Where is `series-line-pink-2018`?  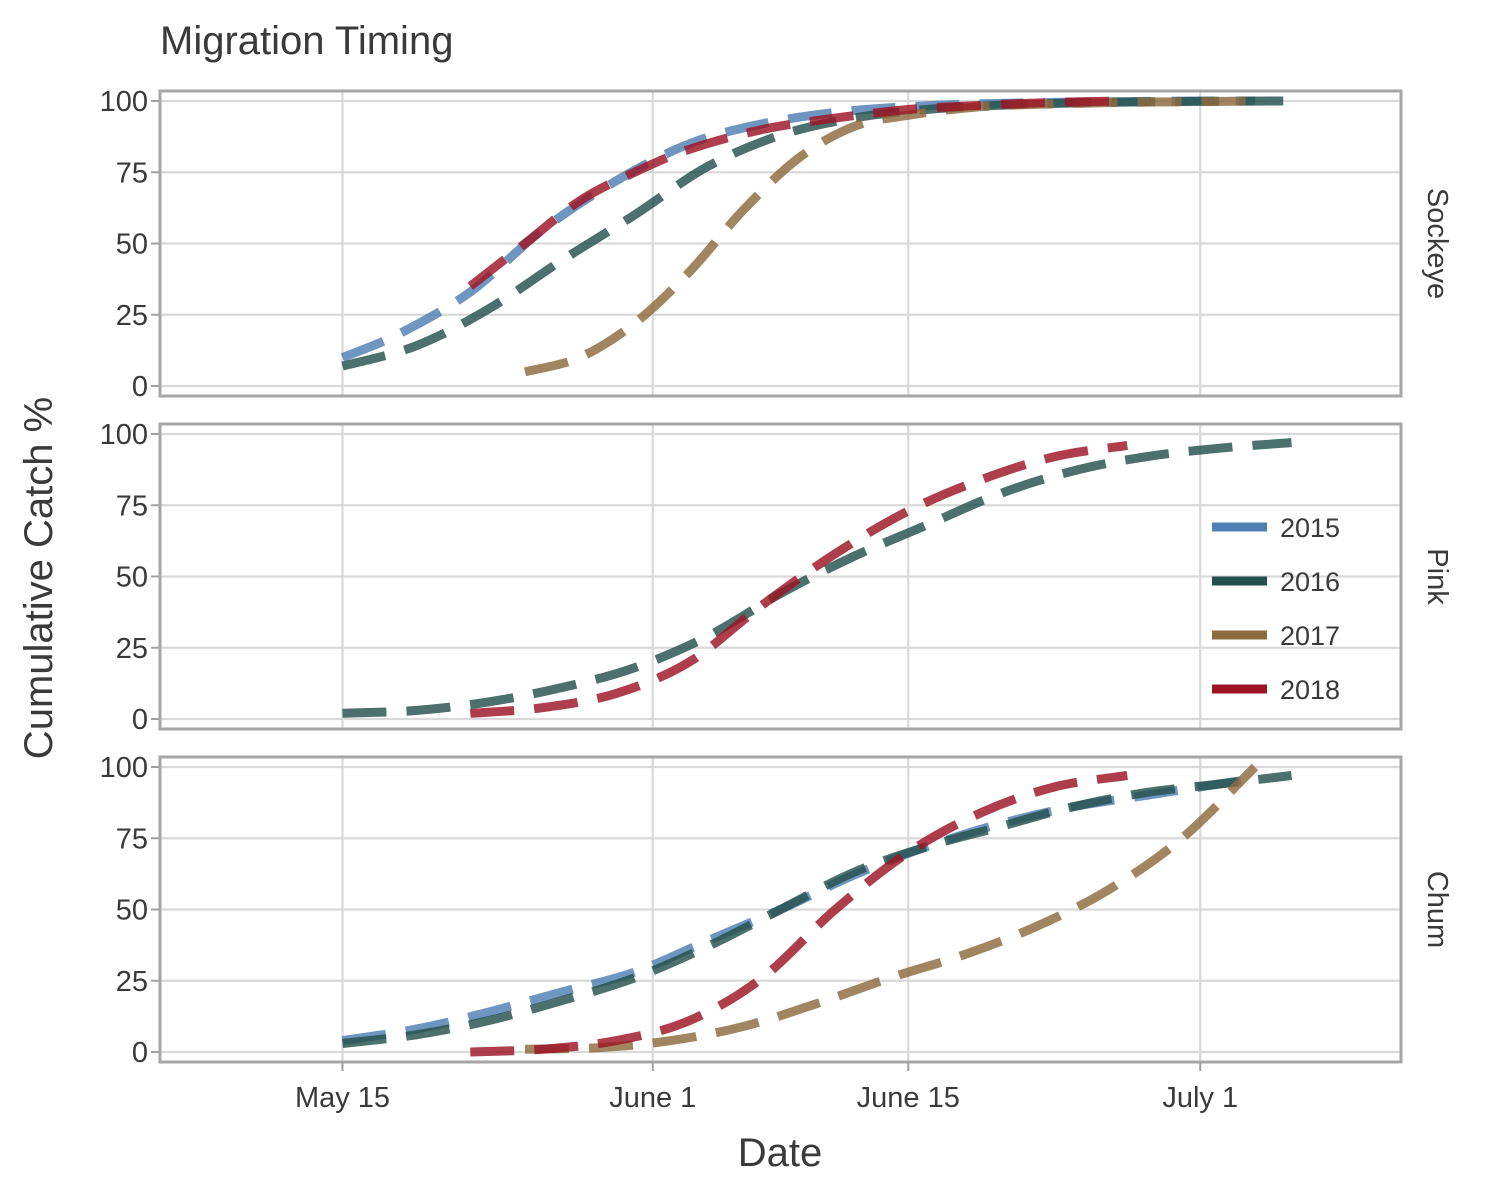 series-line-pink-2018 is located at coordinates (798, 579).